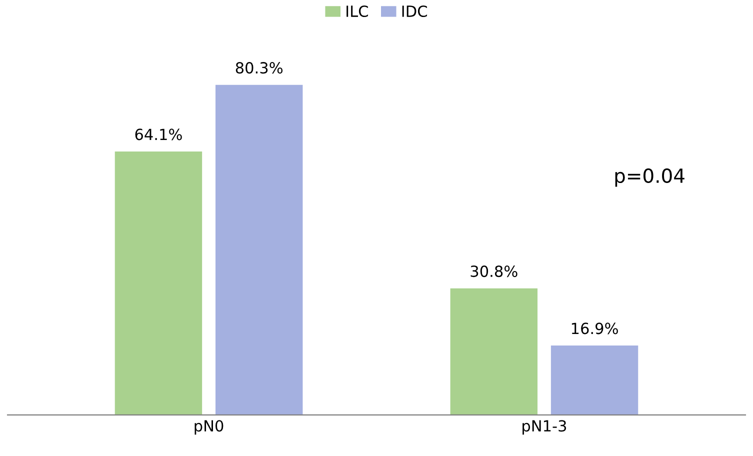 The height and width of the screenshot is (456, 753). Describe the element at coordinates (544, 427) in the screenshot. I see `x-tick-label: pN1-3` at that location.